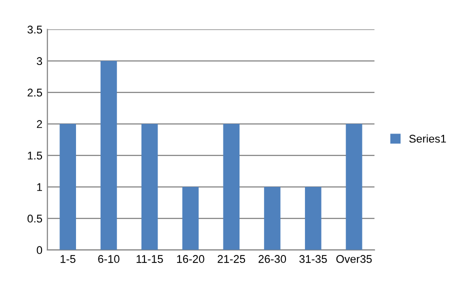  What do you see at coordinates (39, 187) in the screenshot?
I see `y-tick-label: 1` at bounding box center [39, 187].